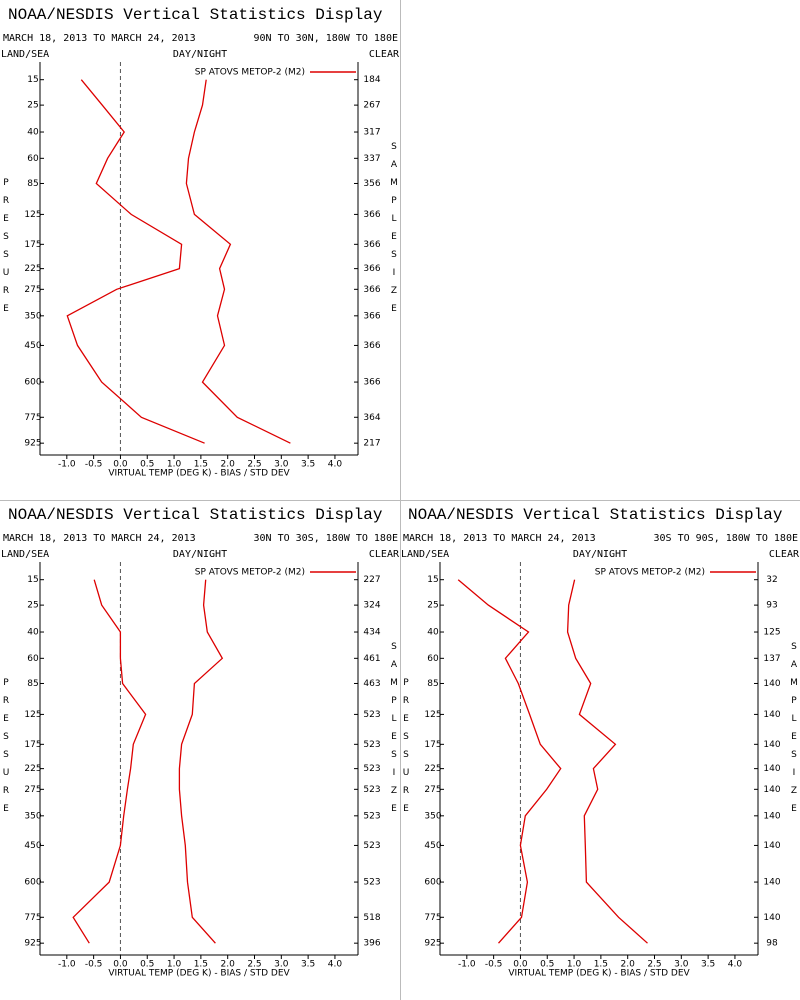 Image resolution: width=800 pixels, height=1000 pixels. Describe the element at coordinates (771, 633) in the screenshot. I see `sample-size: 125` at that location.